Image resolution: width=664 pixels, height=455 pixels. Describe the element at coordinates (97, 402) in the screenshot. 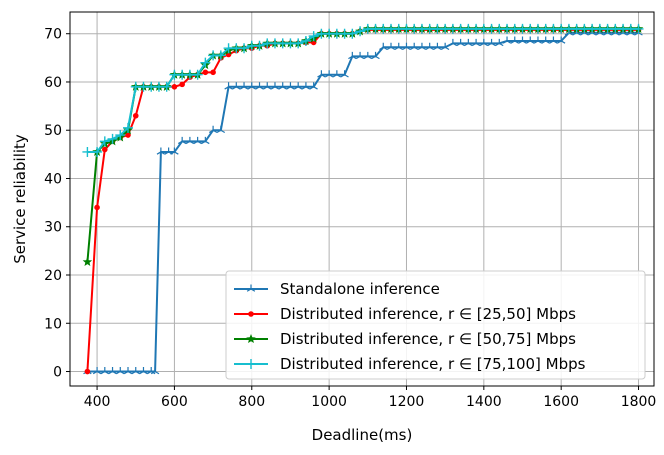

I see `x-tick-label: 400` at that location.